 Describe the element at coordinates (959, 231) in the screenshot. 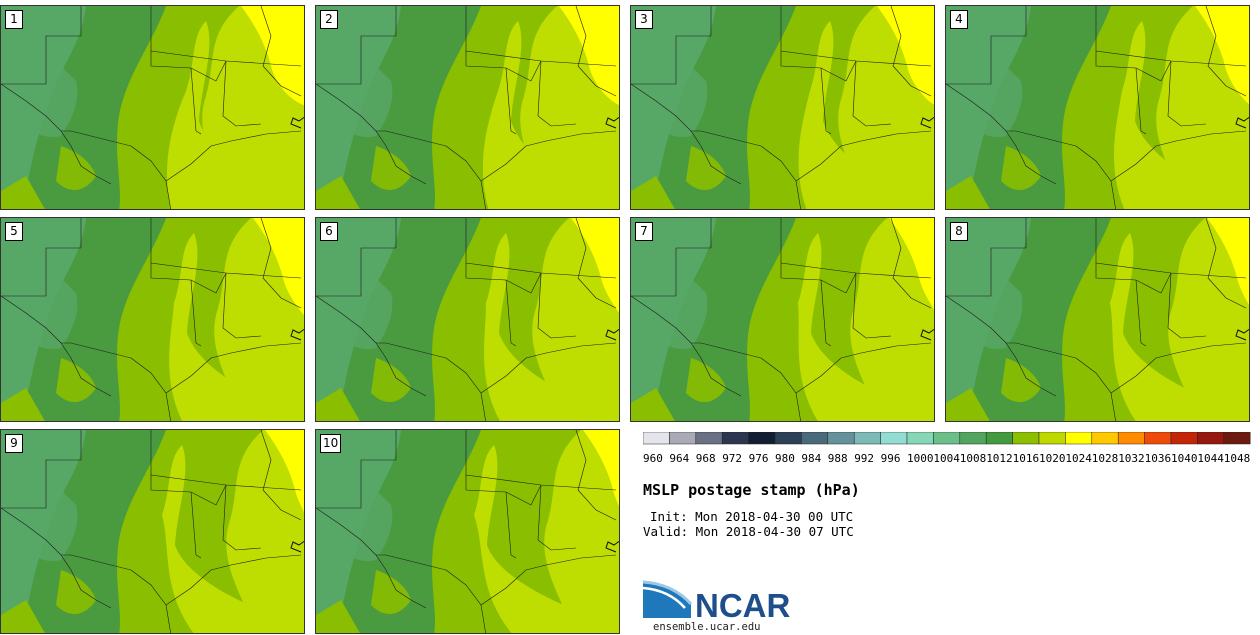

I see `member-number-label: 8` at that location.